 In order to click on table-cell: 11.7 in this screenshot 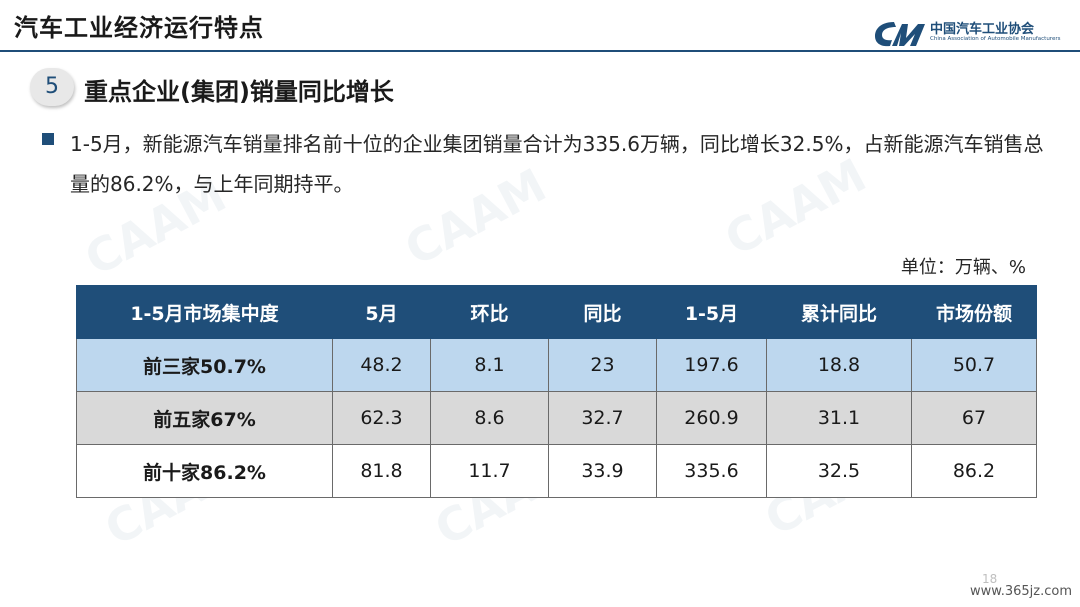, I will do `click(489, 471)`.